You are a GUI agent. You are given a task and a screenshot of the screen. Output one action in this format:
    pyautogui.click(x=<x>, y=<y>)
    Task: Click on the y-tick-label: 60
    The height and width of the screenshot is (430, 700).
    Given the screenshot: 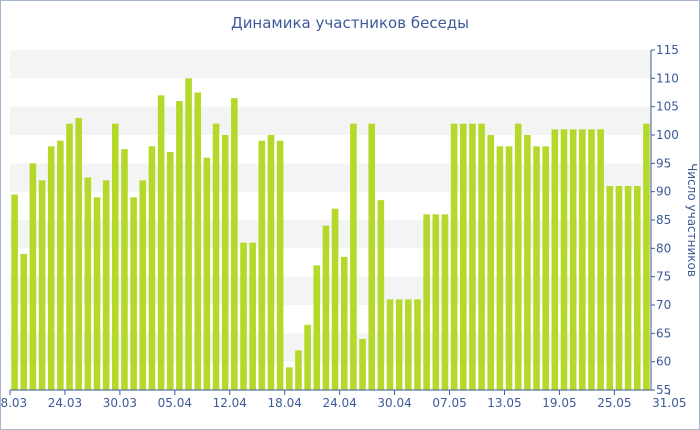 What is the action you would take?
    pyautogui.click(x=663, y=362)
    